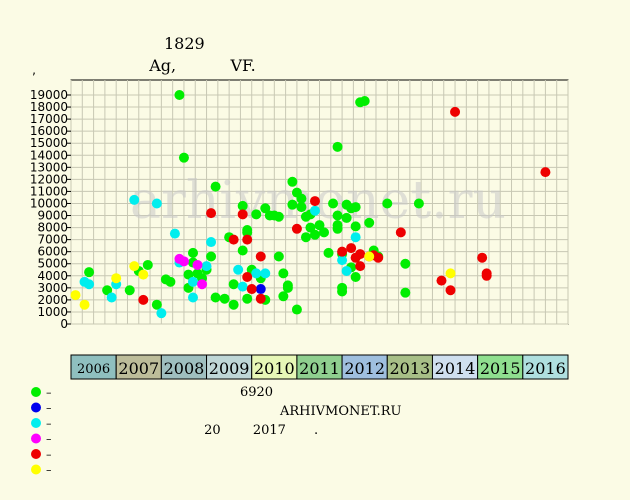  What do you see at coordinates (52, 288) in the screenshot?
I see `y-tick-label: 3000` at bounding box center [52, 288].